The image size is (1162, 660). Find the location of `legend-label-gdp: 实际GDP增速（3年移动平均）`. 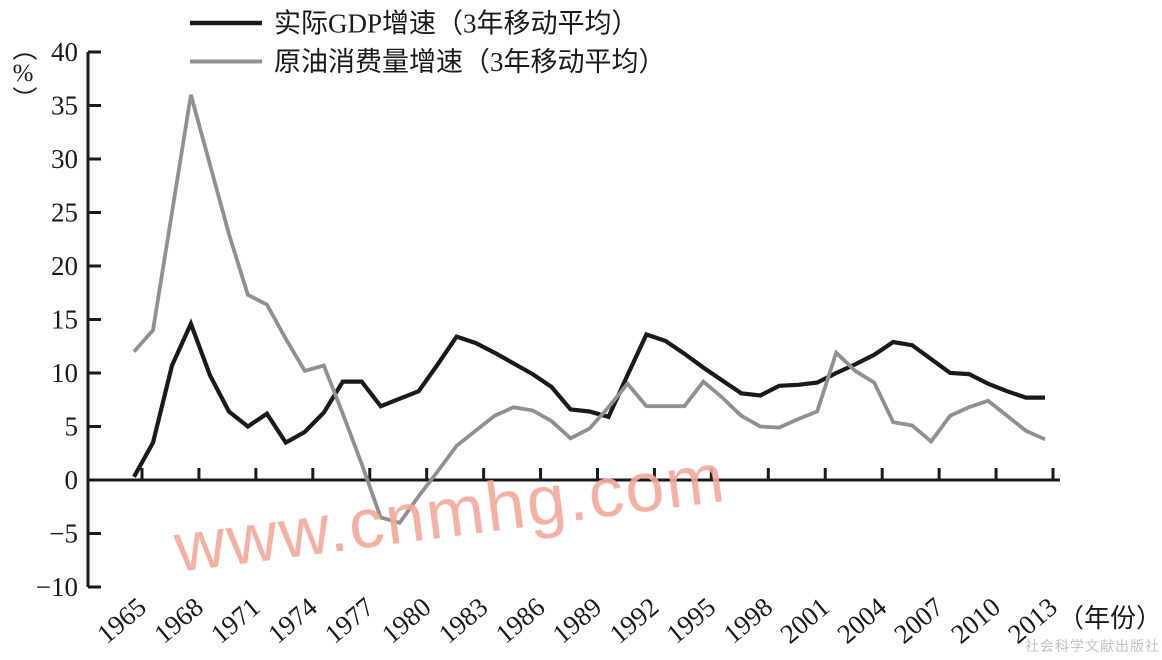

legend-label-gdp: 实际GDP增速（3年移动平均） is located at coordinates (456, 24).